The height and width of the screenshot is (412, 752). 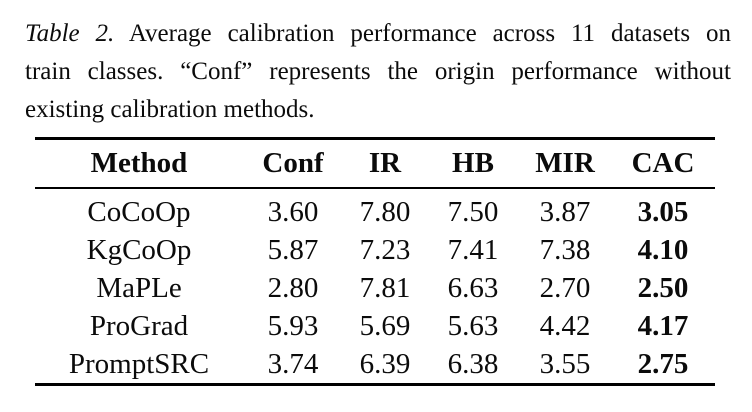 What do you see at coordinates (385, 211) in the screenshot?
I see `cell-ir: 7.80` at bounding box center [385, 211].